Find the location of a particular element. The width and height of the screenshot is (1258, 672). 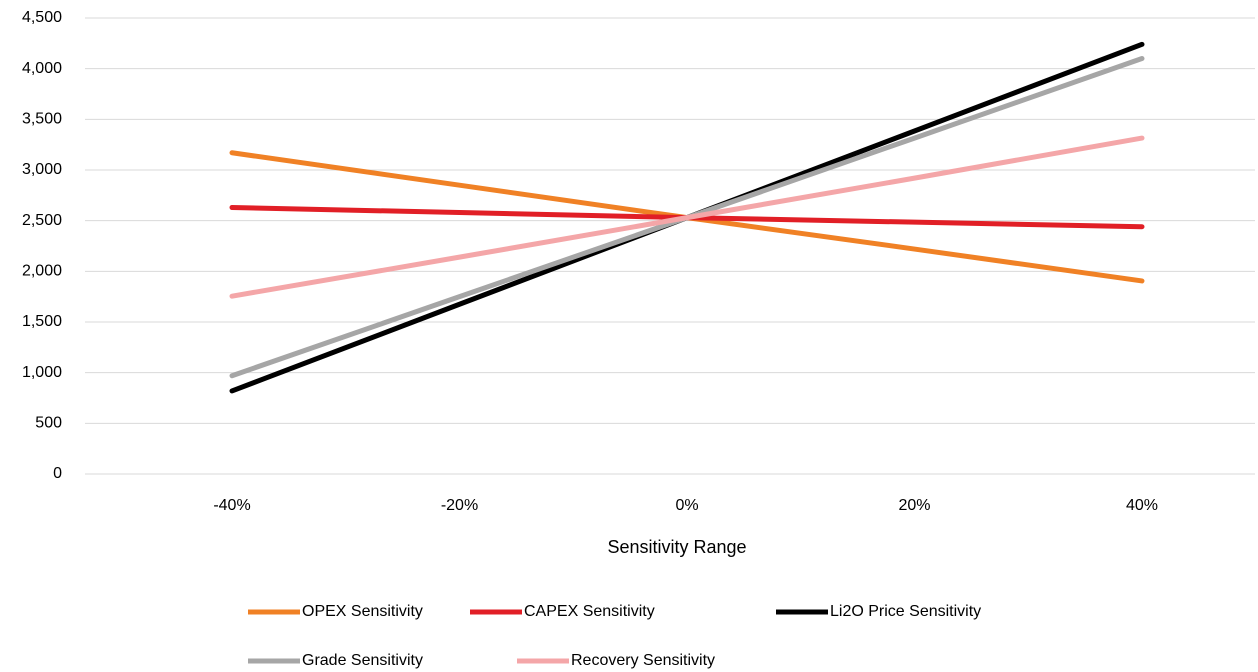

x-tick-label: 40% is located at coordinates (1142, 505).